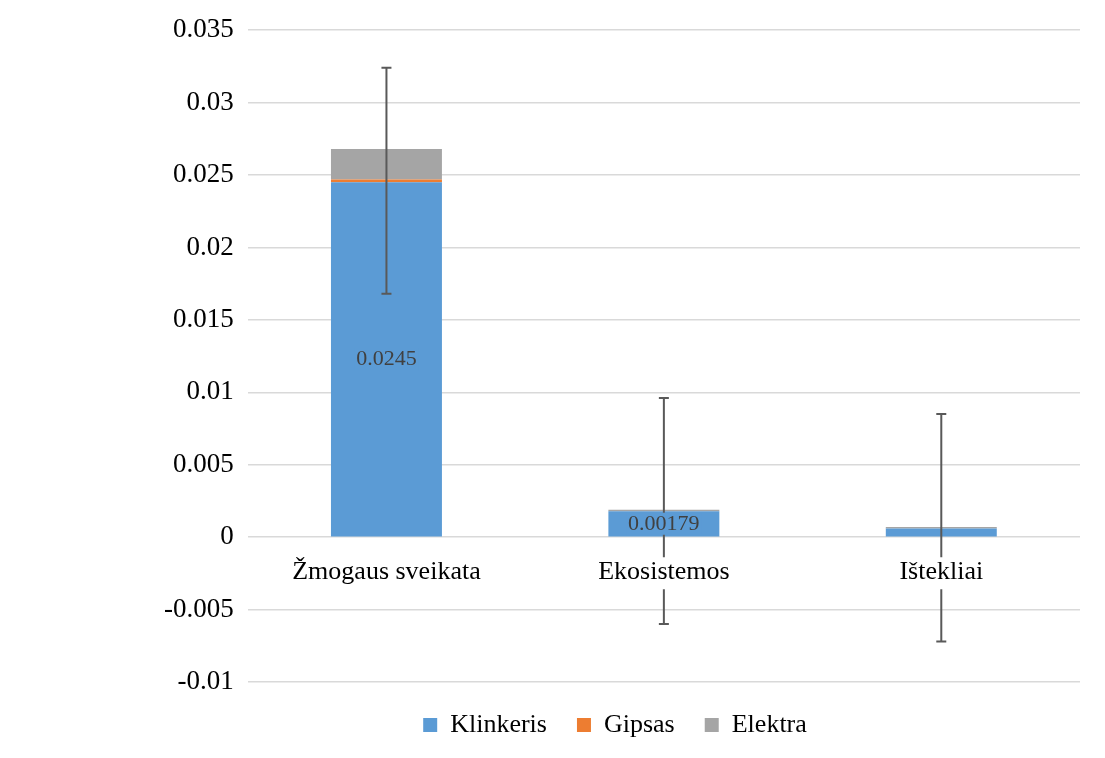 The height and width of the screenshot is (758, 1105). What do you see at coordinates (664, 522) in the screenshot?
I see `data-label: 0.00179` at bounding box center [664, 522].